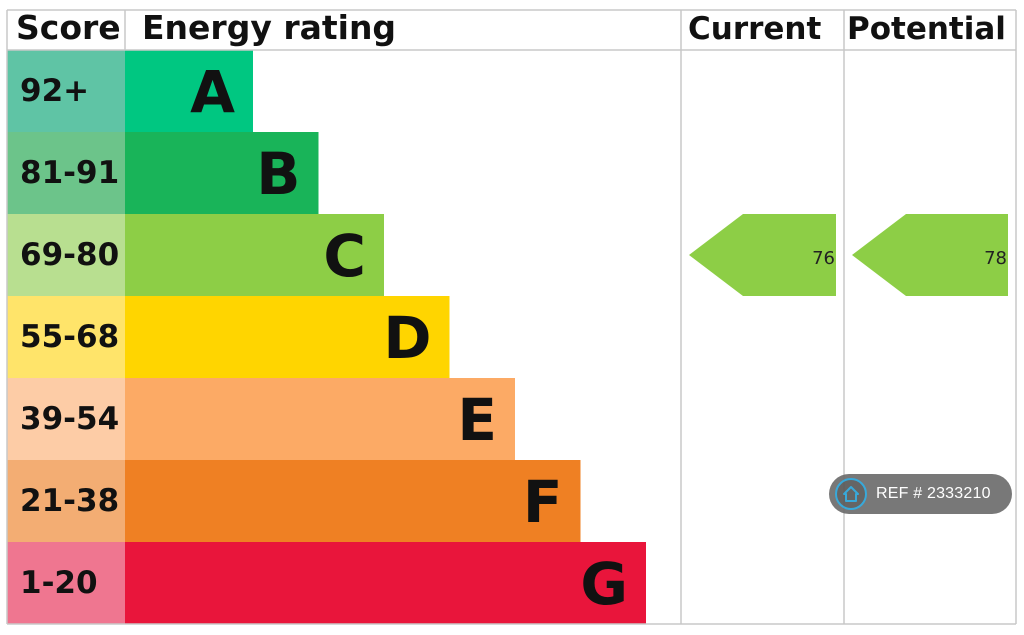 Image resolution: width=1024 pixels, height=635 pixels. I want to click on potential-value: 78, so click(995, 258).